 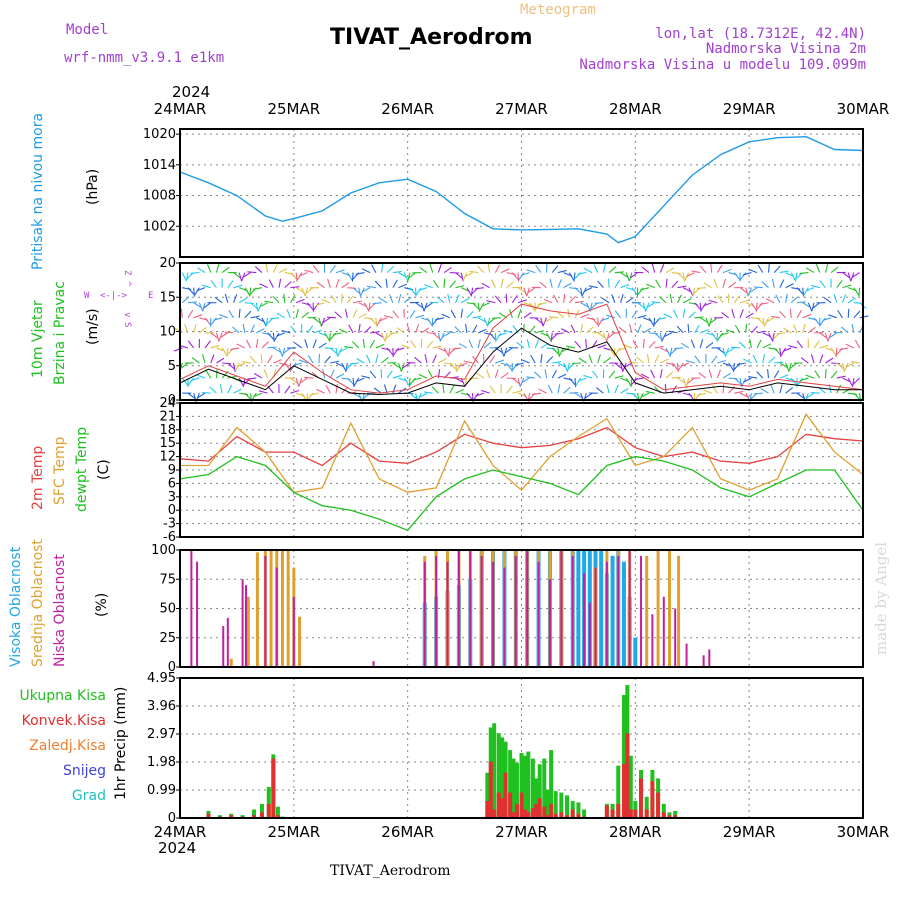 What do you see at coordinates (300, 641) in the screenshot?
I see `mid-cloud-bar` at bounding box center [300, 641].